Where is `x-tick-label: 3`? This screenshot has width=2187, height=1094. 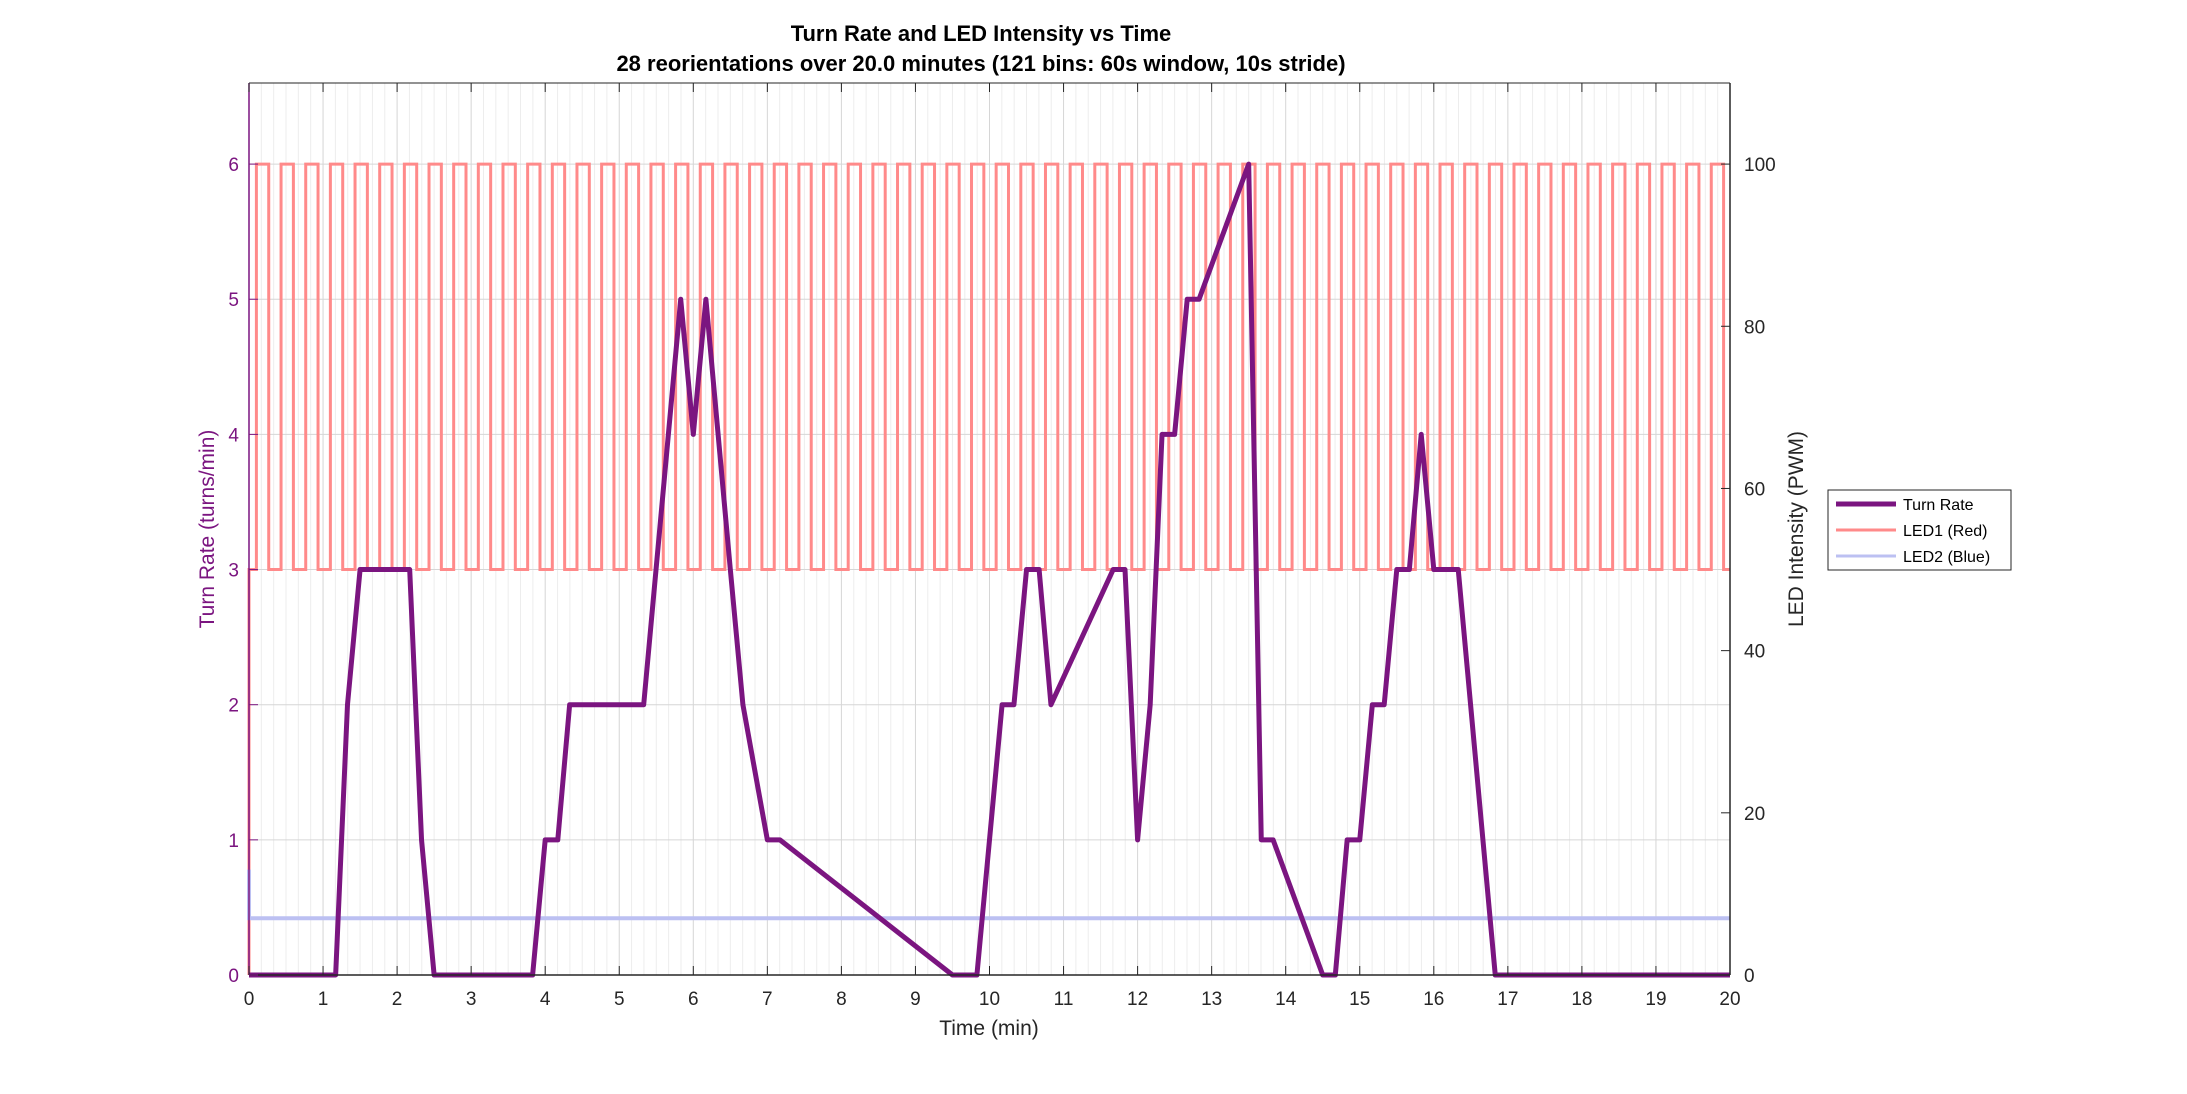 x-tick-label: 3 is located at coordinates (471, 999).